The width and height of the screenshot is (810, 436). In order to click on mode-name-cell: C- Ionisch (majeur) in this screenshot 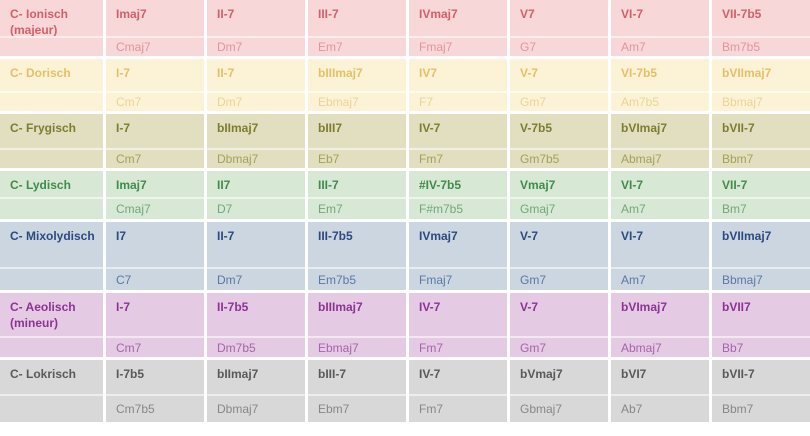, I will do `click(51, 18)`.